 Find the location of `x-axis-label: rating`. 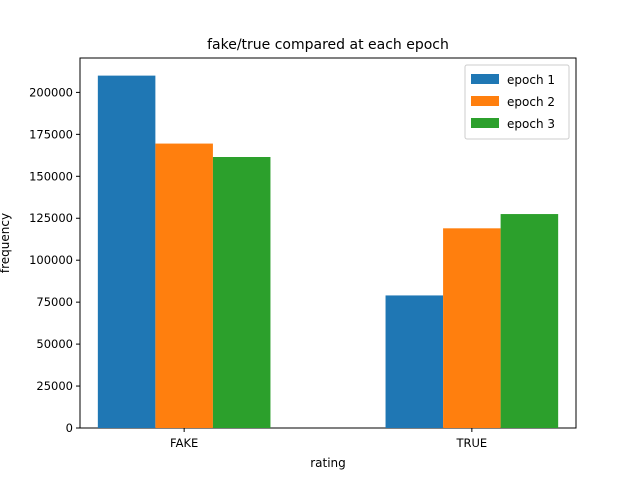

x-axis-label: rating is located at coordinates (328, 463).